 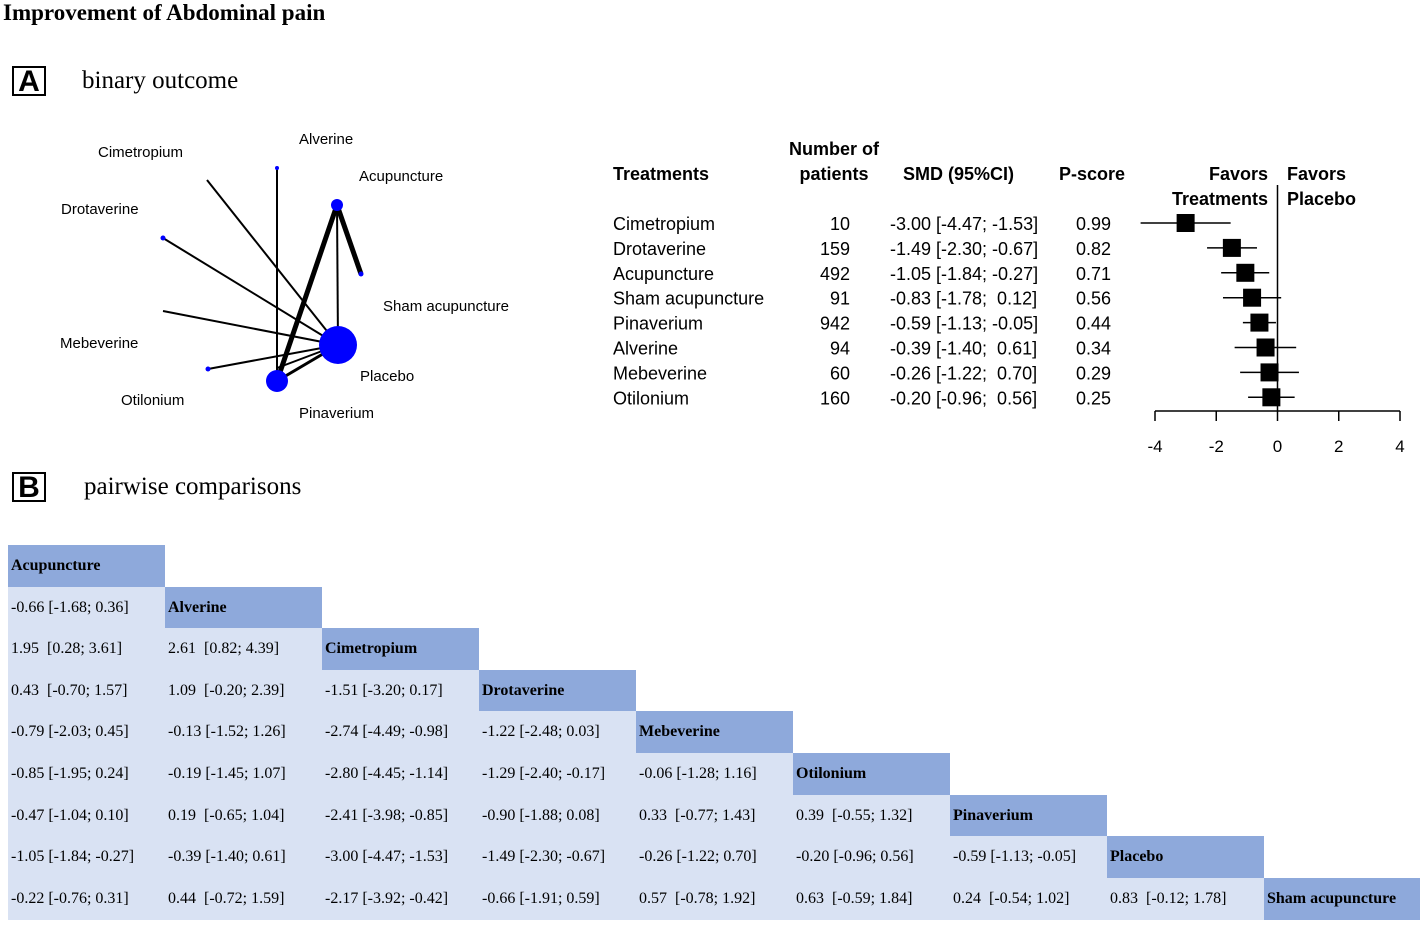 I want to click on row-pscore-cimetropium: 0.99, so click(x=1093, y=224).